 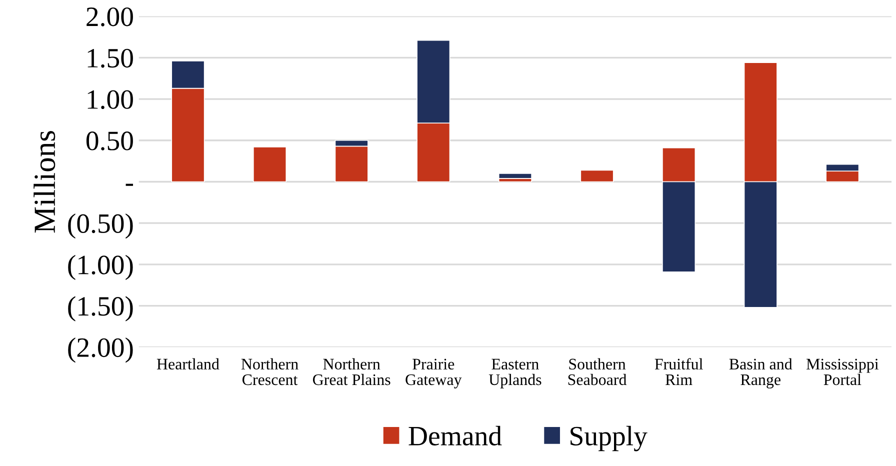 I want to click on x-tick-label: Mississippi Portal, so click(x=842, y=372).